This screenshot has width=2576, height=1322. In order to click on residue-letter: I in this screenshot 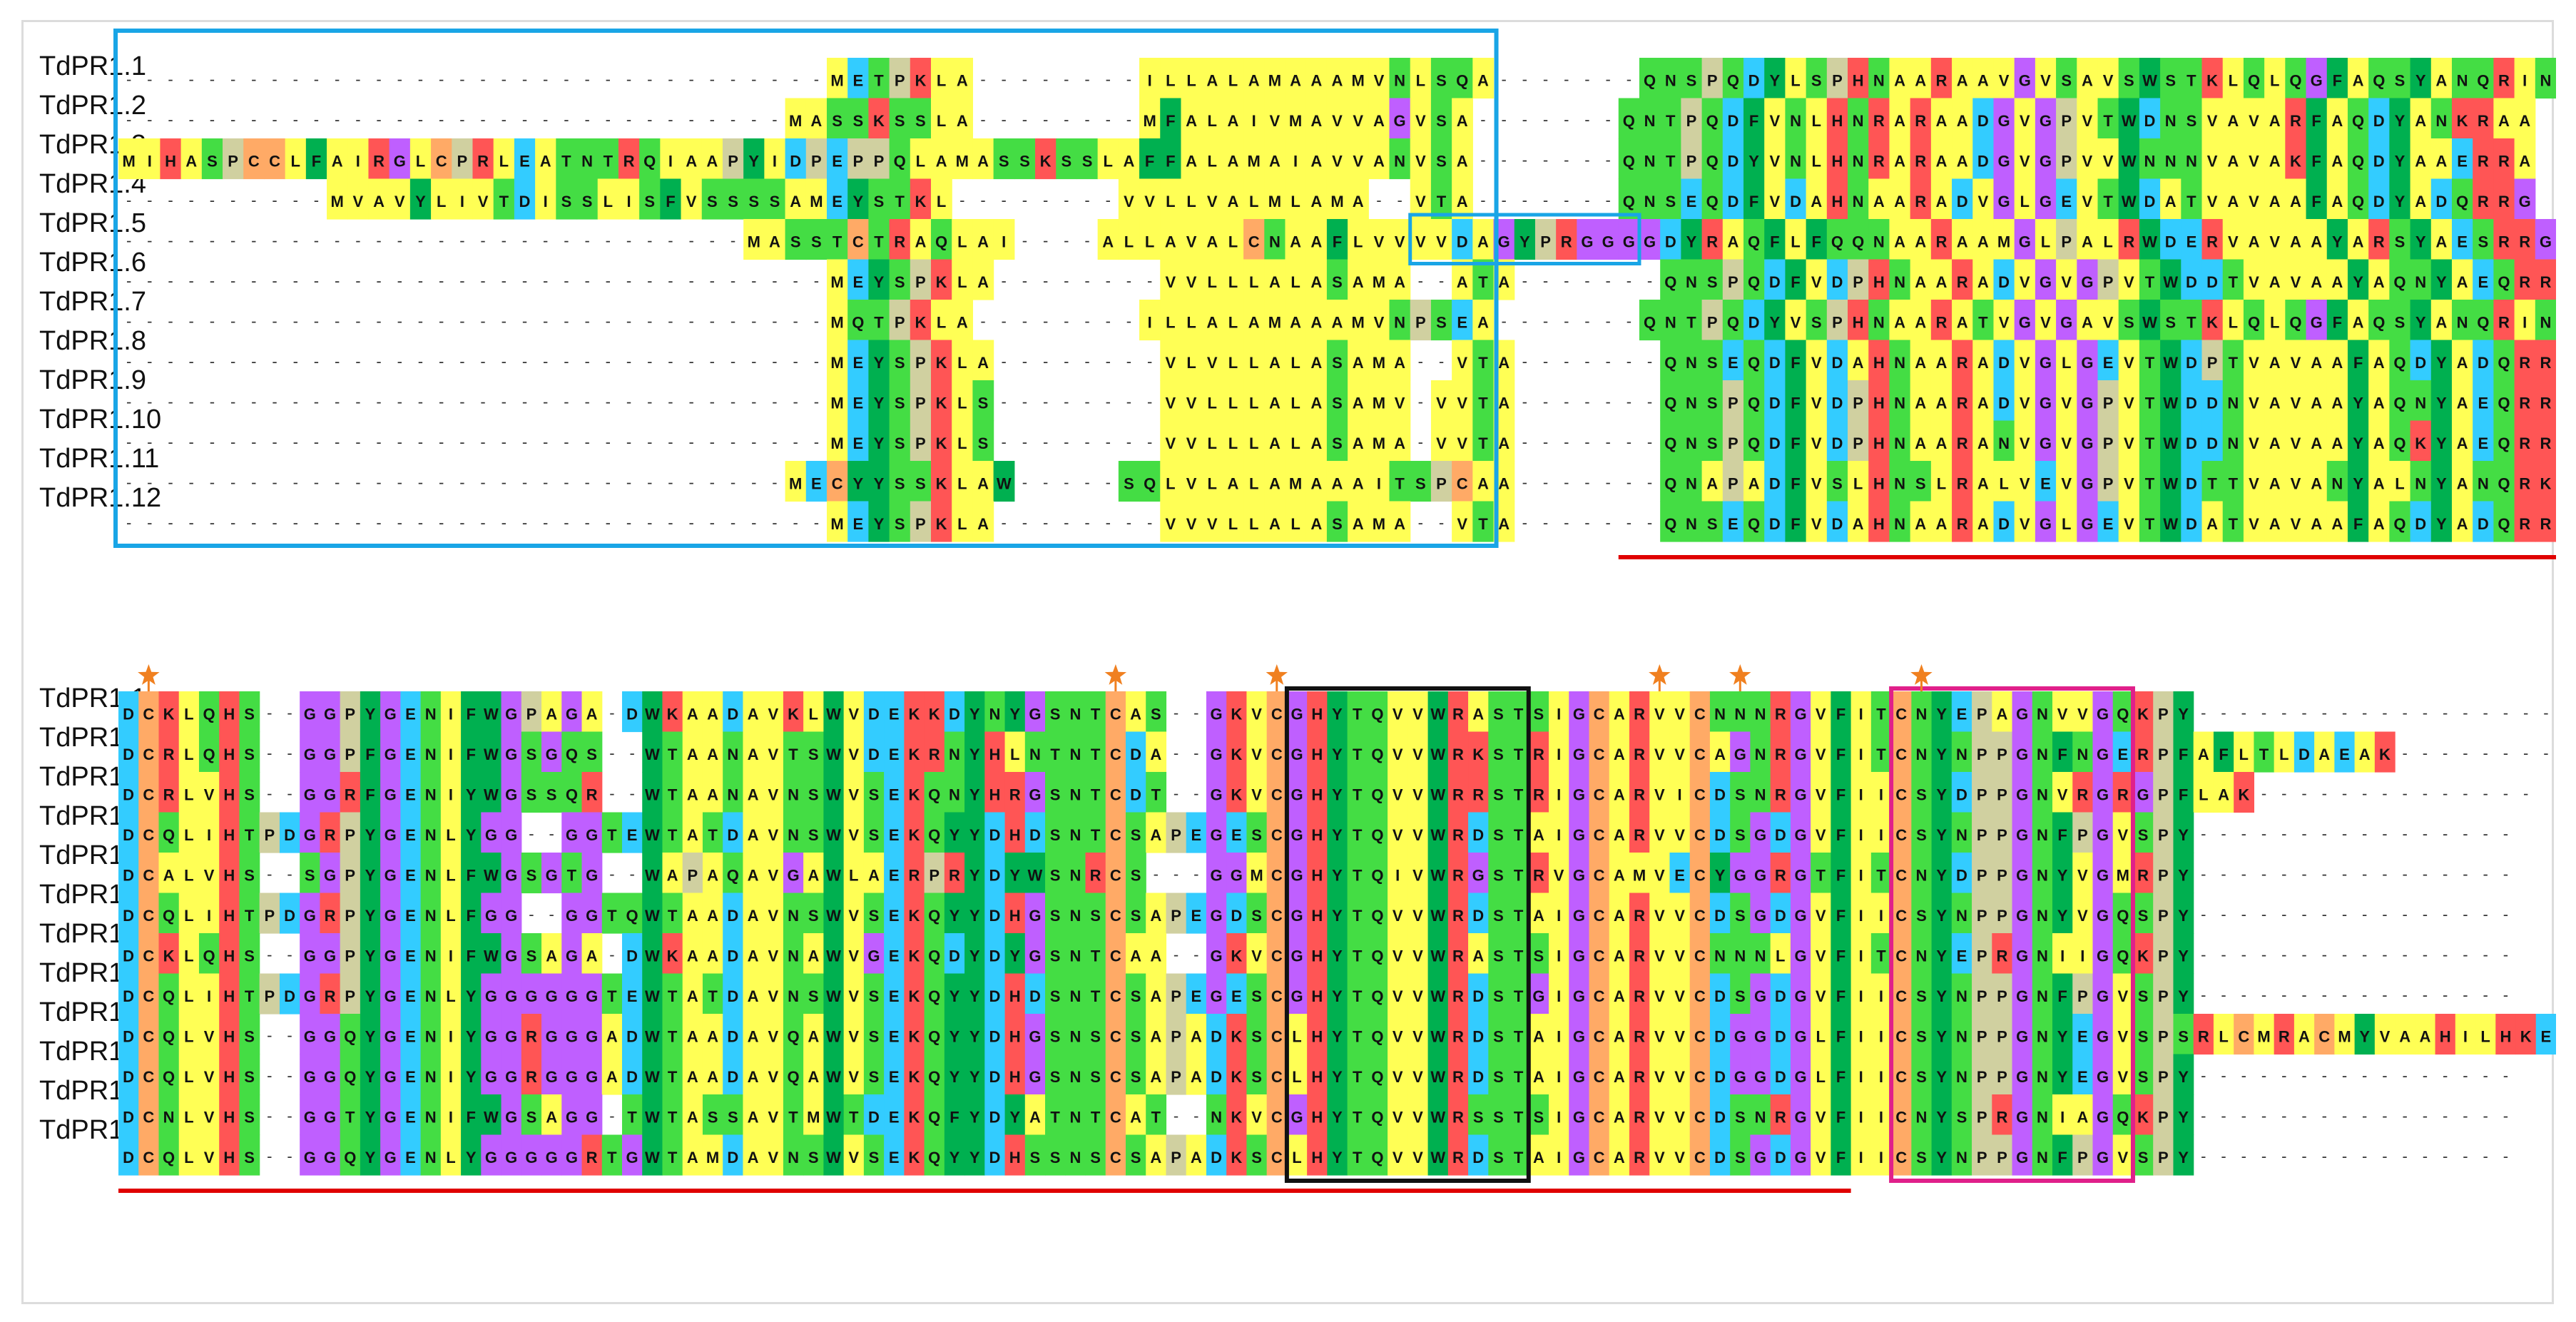, I will do `click(1881, 1157)`.